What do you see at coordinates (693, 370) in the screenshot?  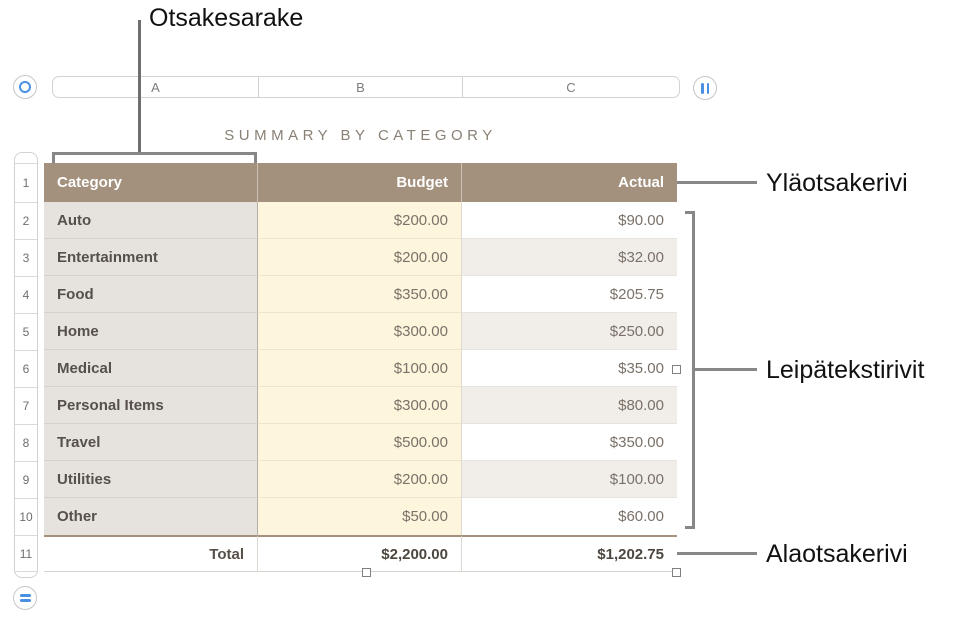 I see `callout-bracket-body-rows` at bounding box center [693, 370].